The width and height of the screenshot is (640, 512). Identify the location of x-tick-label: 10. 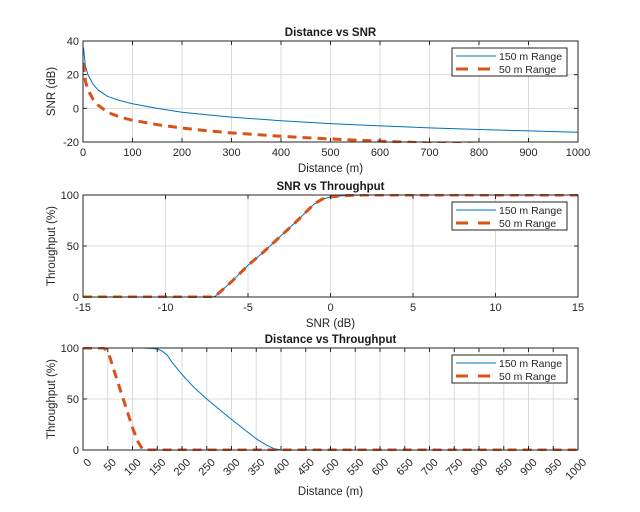
(495, 308).